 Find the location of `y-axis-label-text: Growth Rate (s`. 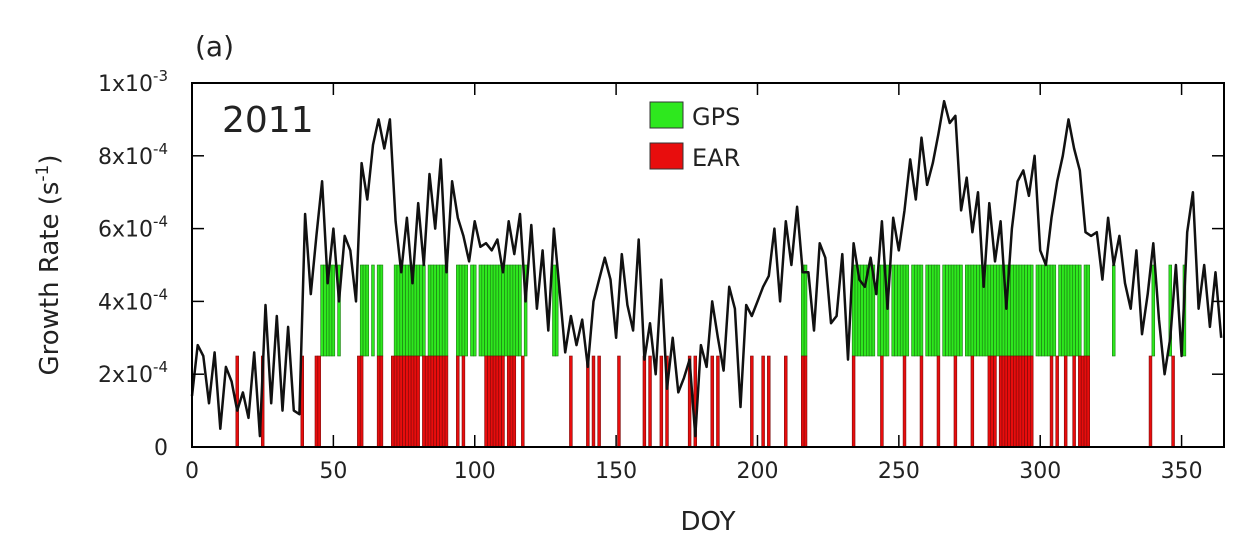

y-axis-label-text: Growth Rate (s is located at coordinates (50, 279).